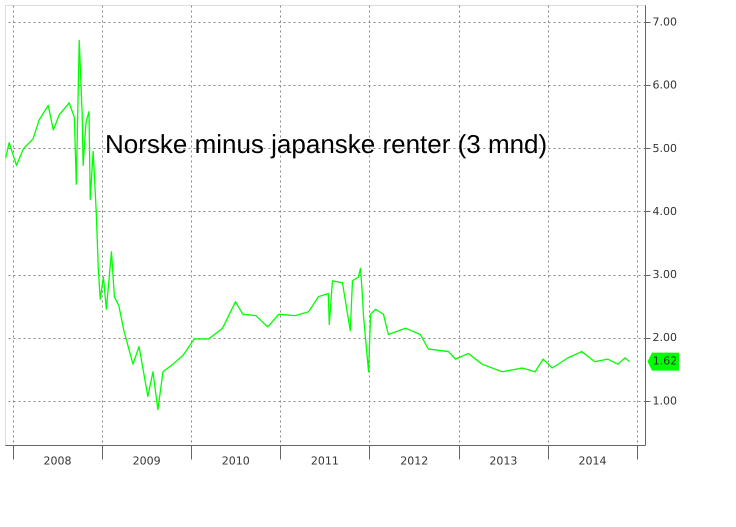 This screenshot has height=527, width=736. I want to click on x-tick-label: 2014, so click(592, 461).